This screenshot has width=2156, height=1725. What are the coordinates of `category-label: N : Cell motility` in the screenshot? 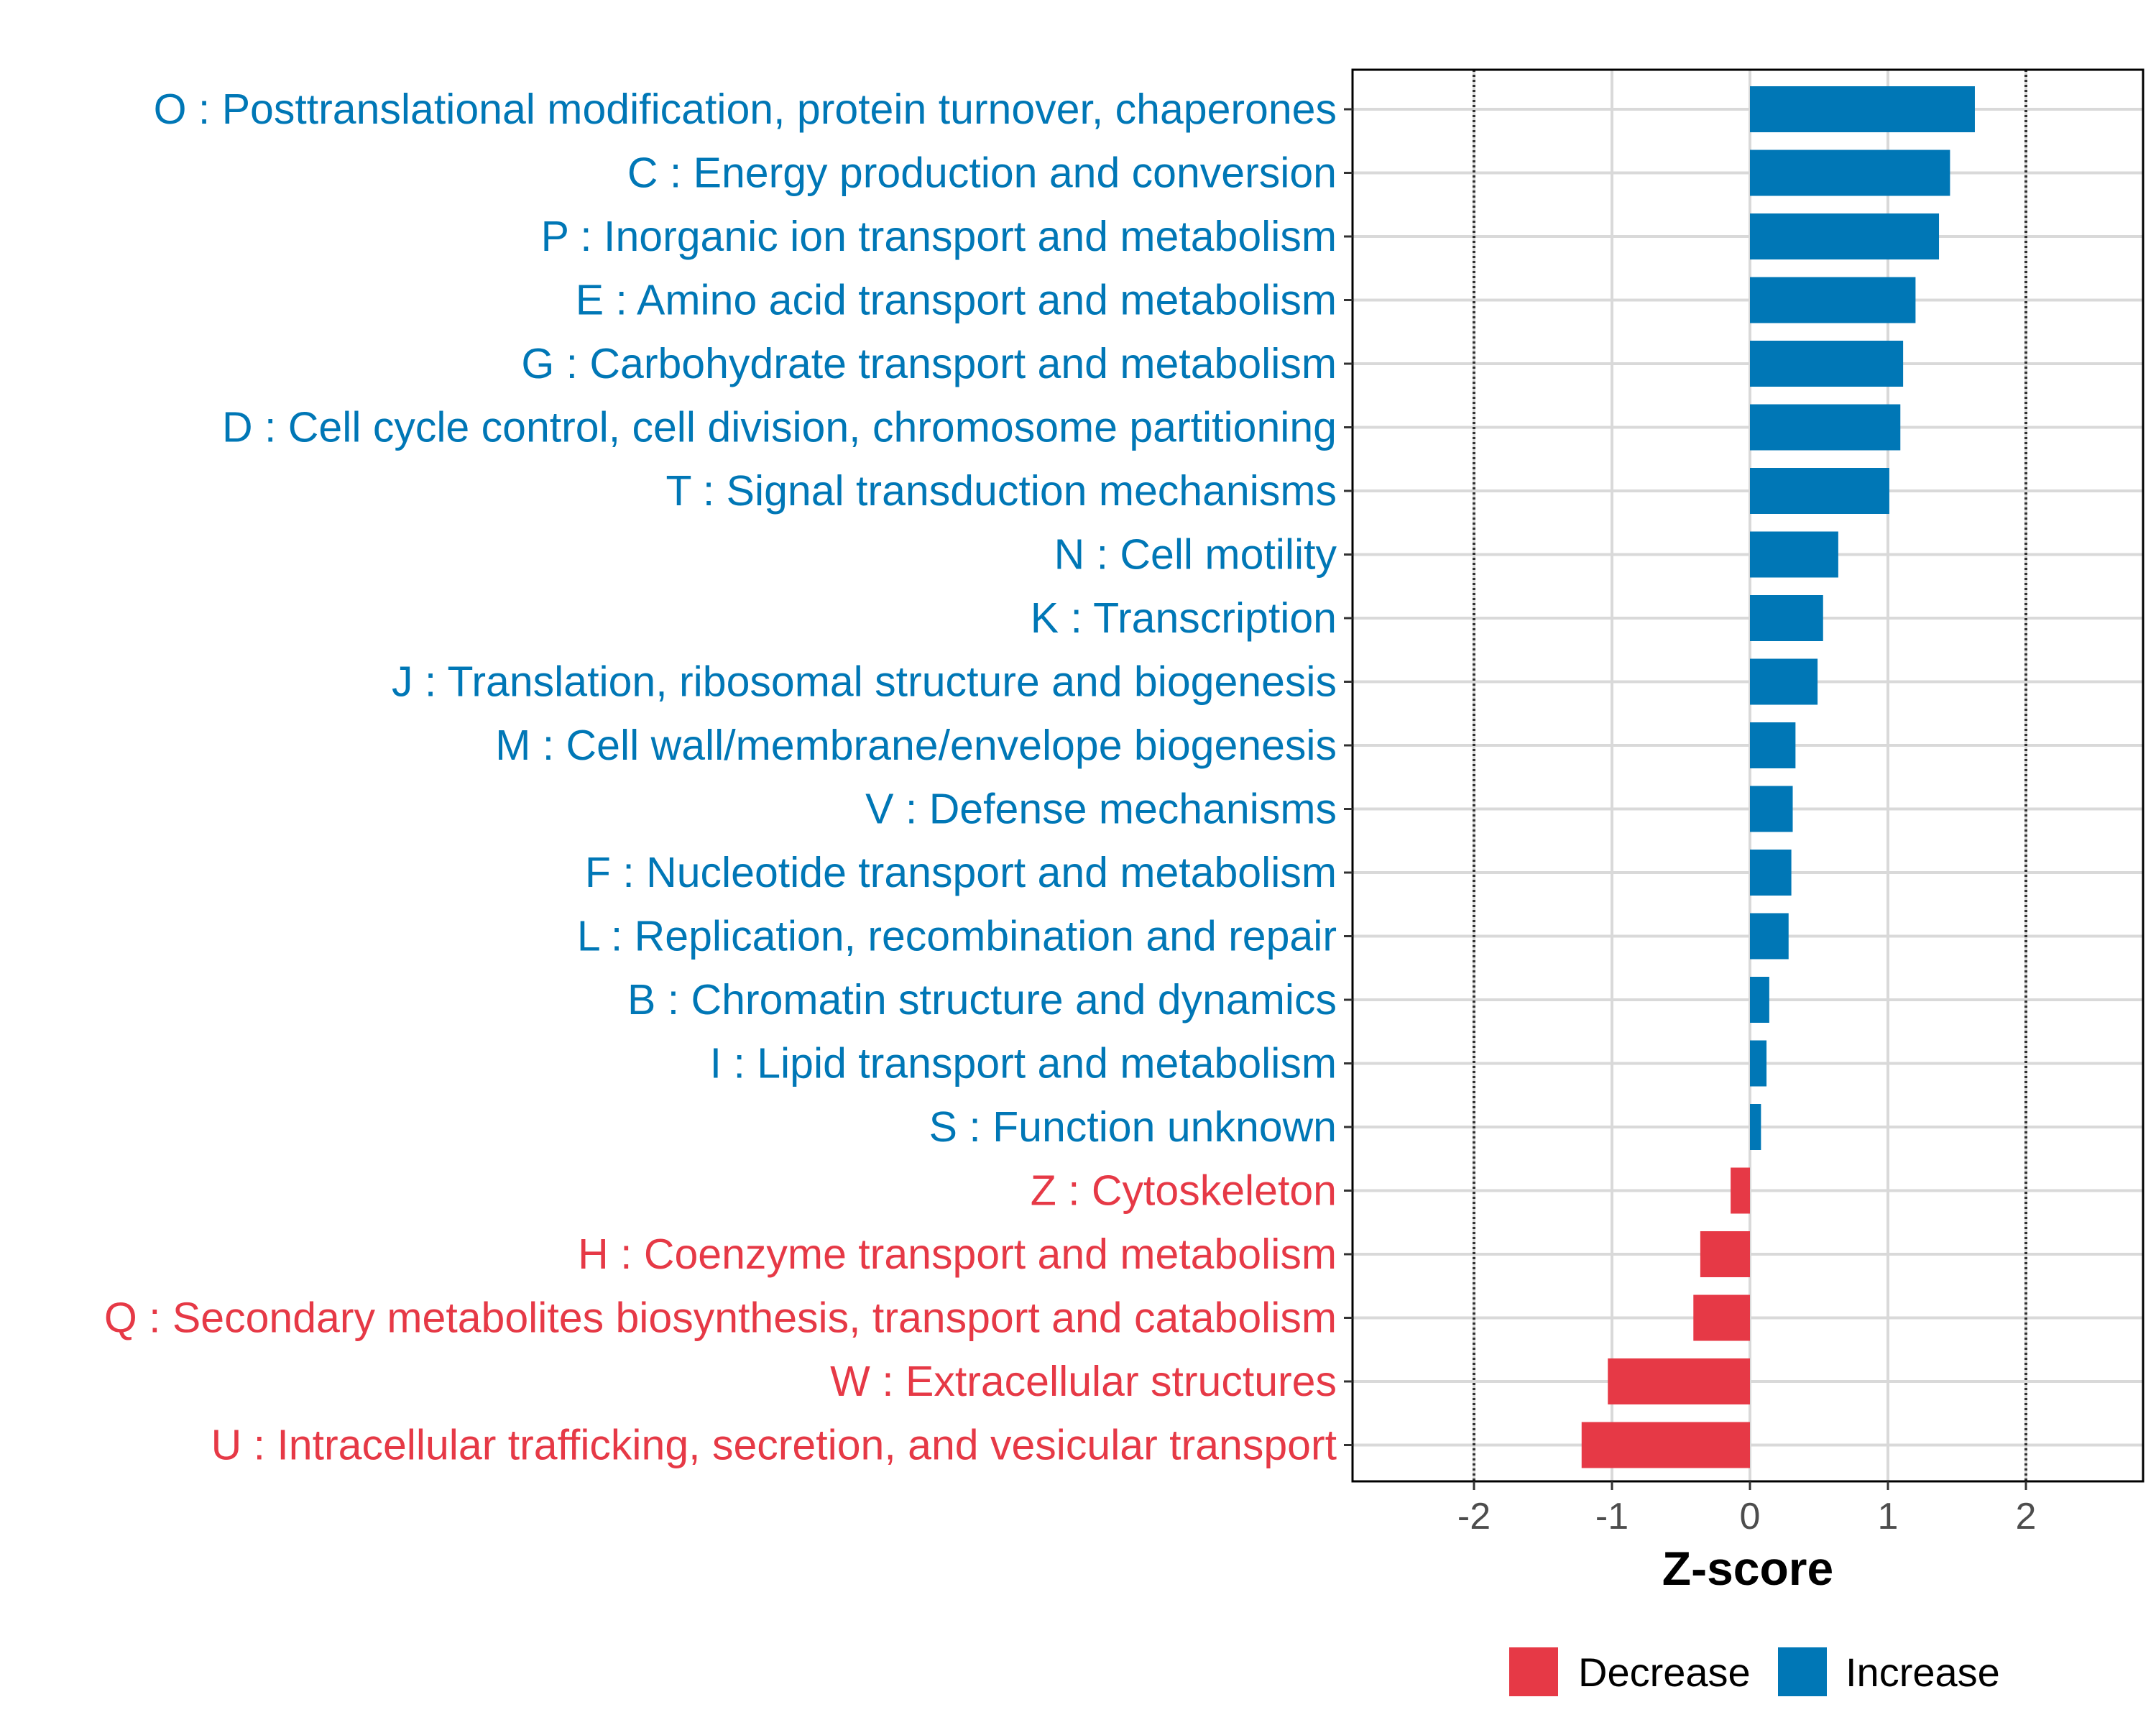 It's located at (1196, 555).